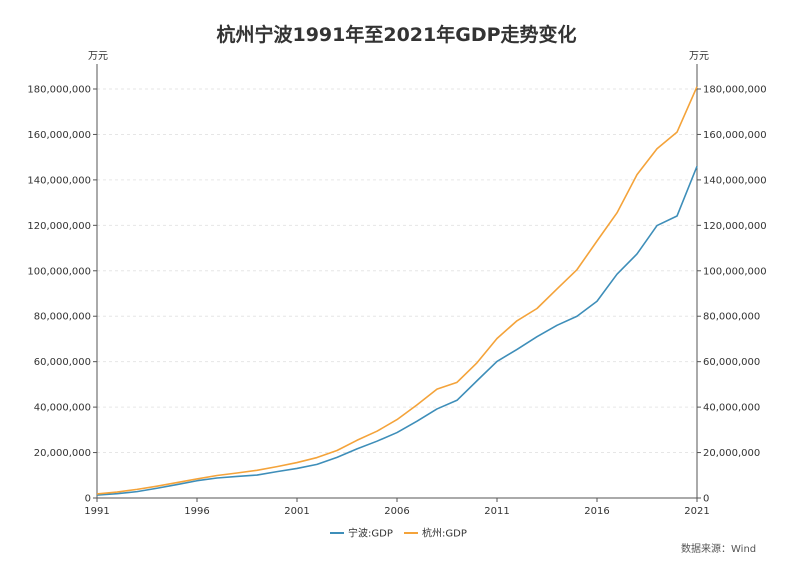 The height and width of the screenshot is (587, 793). What do you see at coordinates (62, 408) in the screenshot?
I see `y-tick-label-left: 40,000,000` at bounding box center [62, 408].